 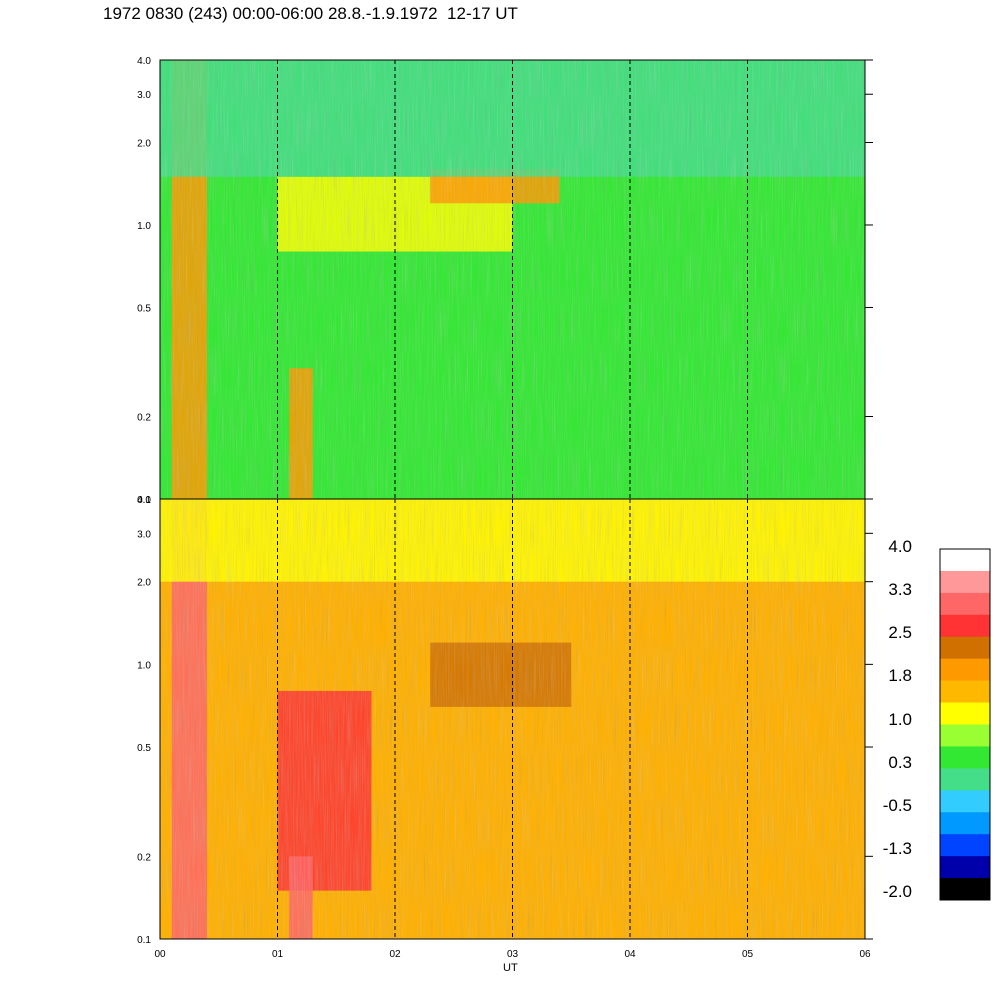 I want to click on x-tick-label: 01, so click(x=278, y=954).